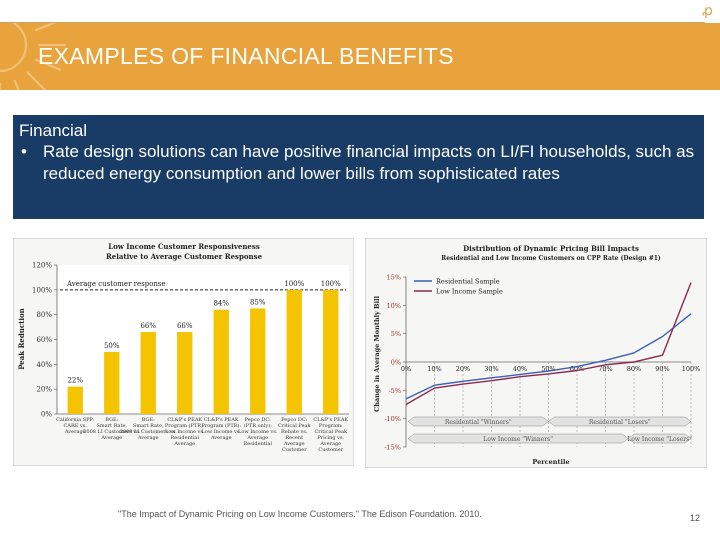  What do you see at coordinates (112, 346) in the screenshot?
I see `bar-value-label: 50%` at bounding box center [112, 346].